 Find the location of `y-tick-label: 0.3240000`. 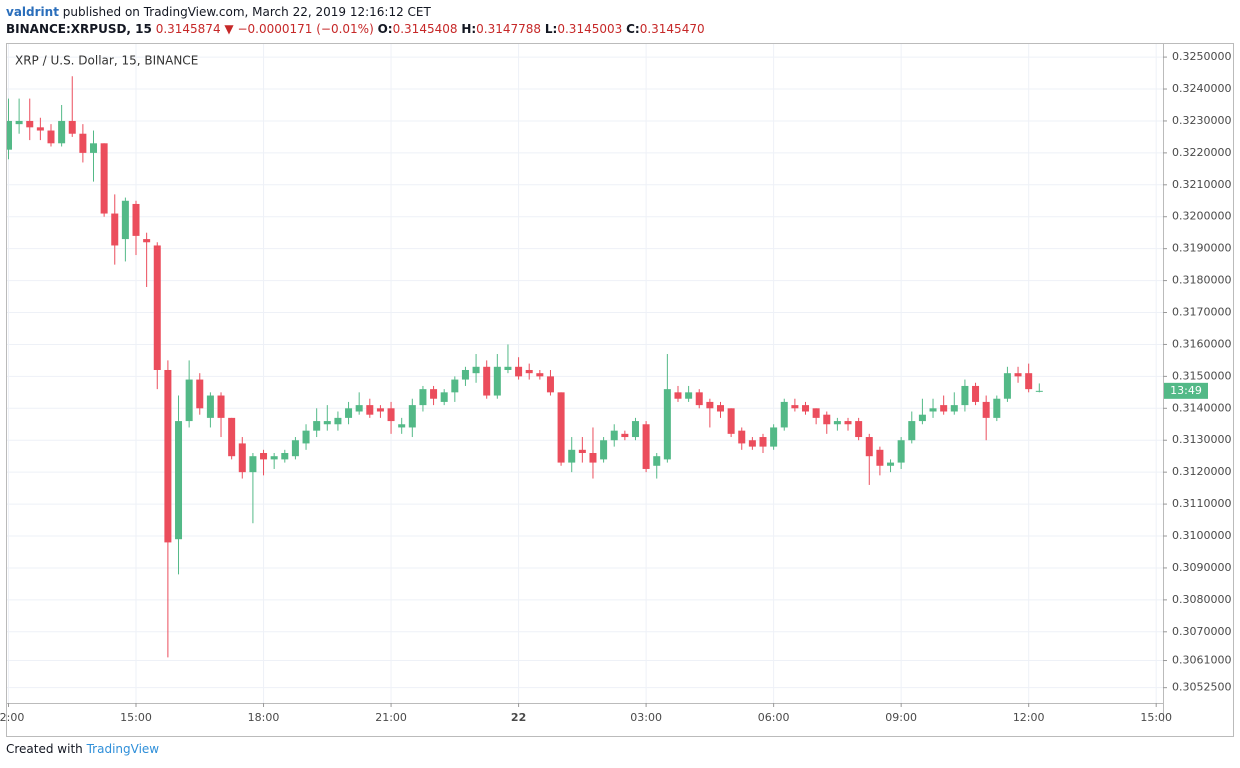

y-tick-label: 0.3240000 is located at coordinates (1202, 88).